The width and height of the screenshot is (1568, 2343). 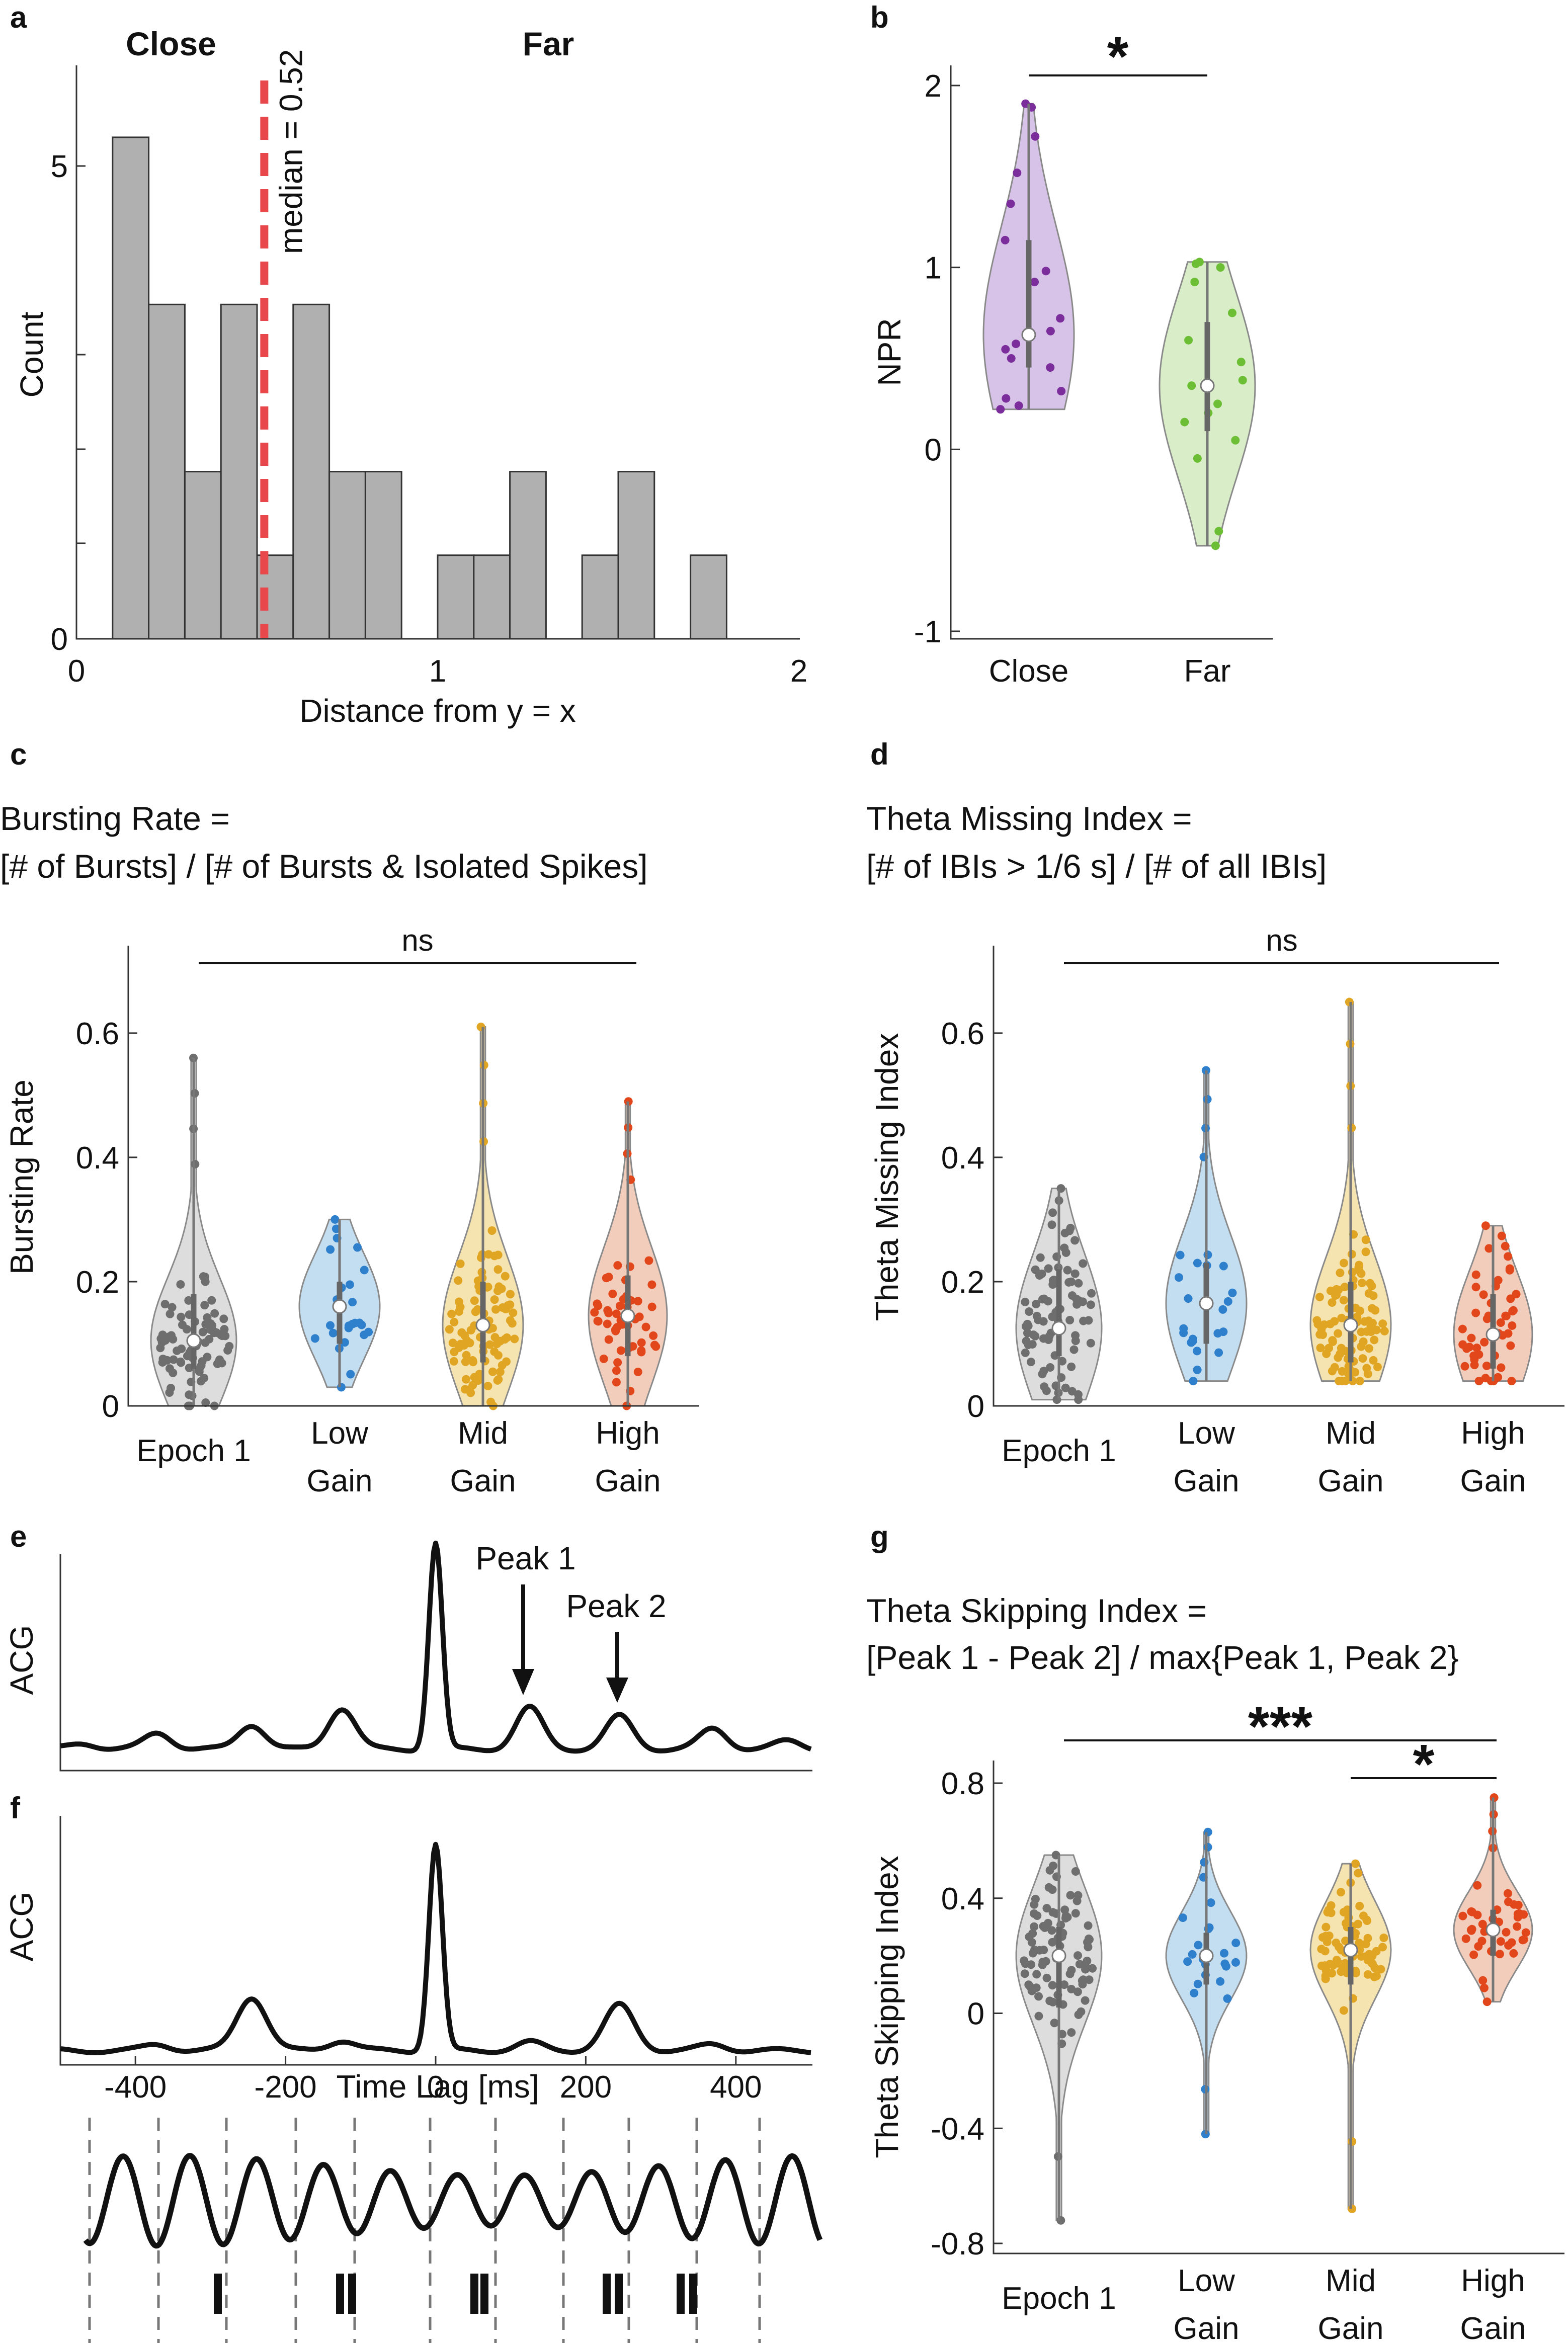 I want to click on ytick-label: 0.6, so click(x=963, y=1034).